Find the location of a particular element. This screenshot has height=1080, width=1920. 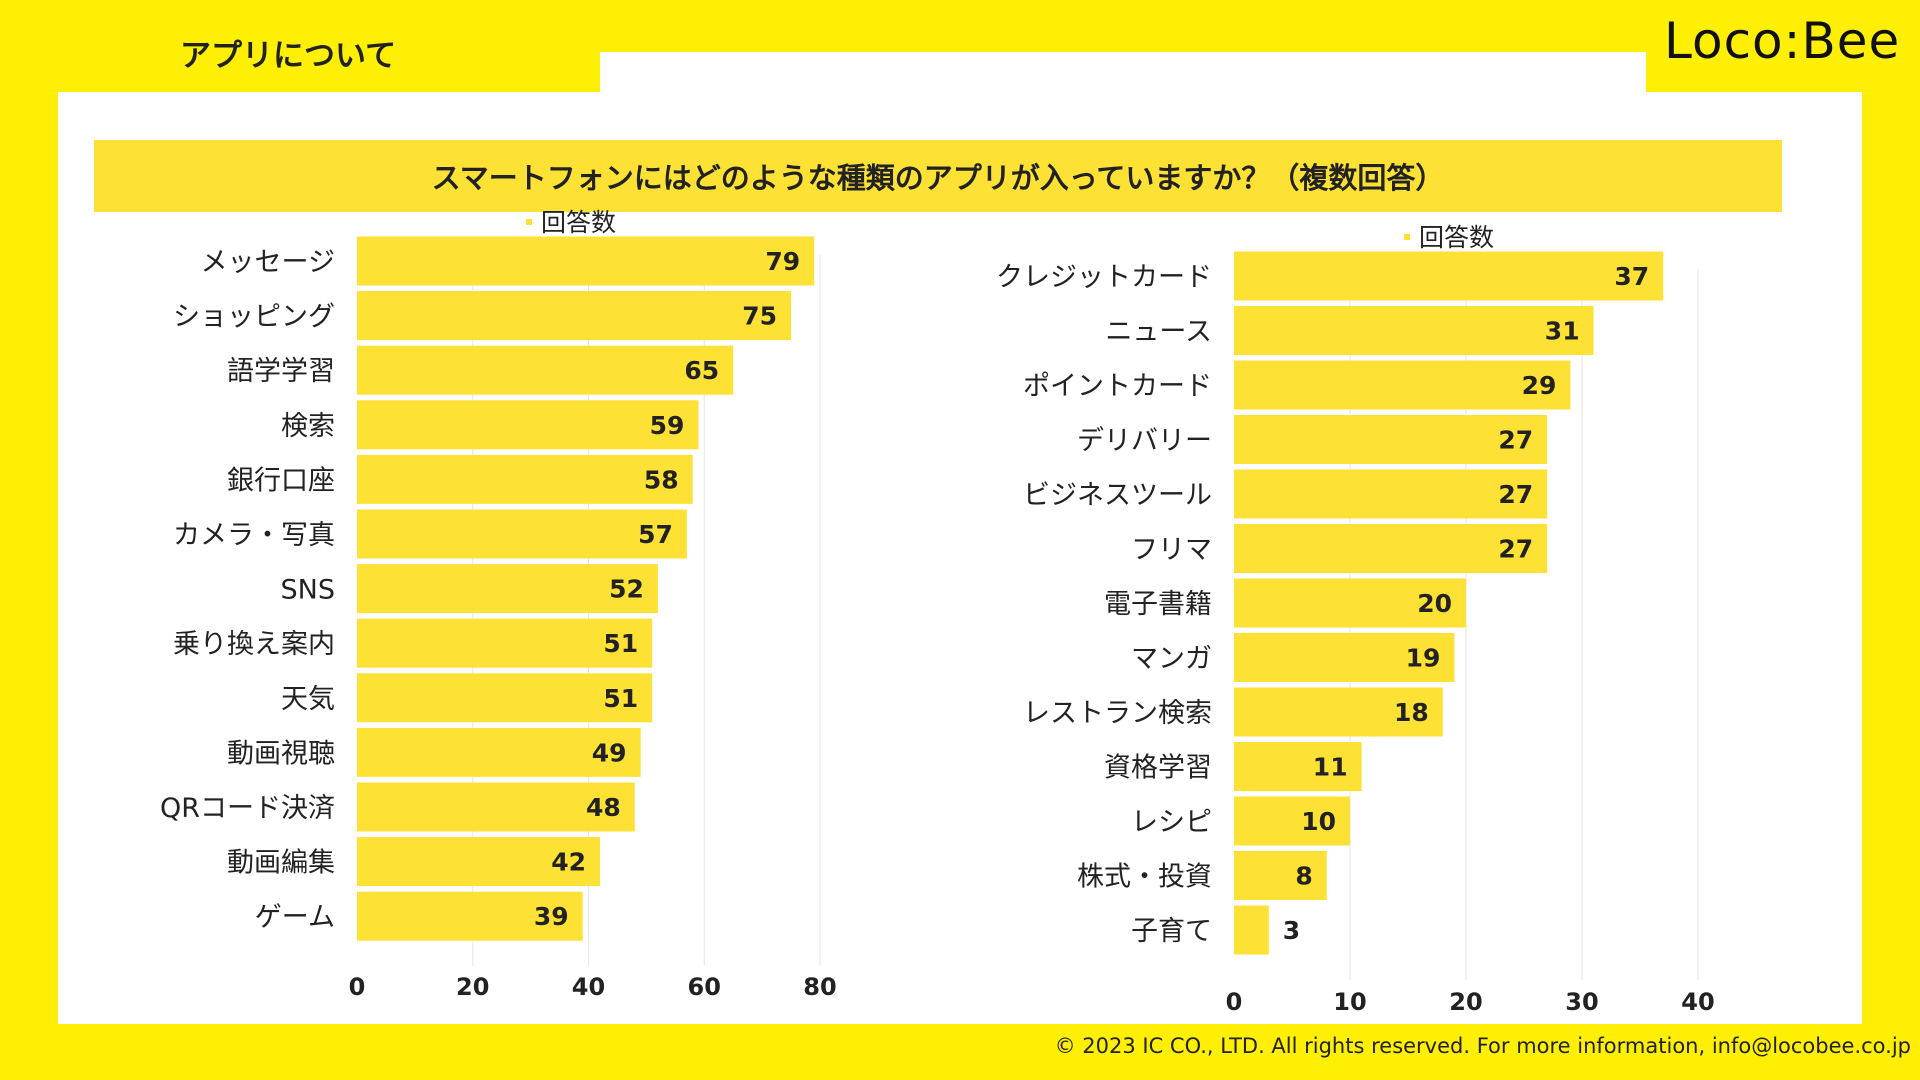

left-value-label: 39 is located at coordinates (551, 916).